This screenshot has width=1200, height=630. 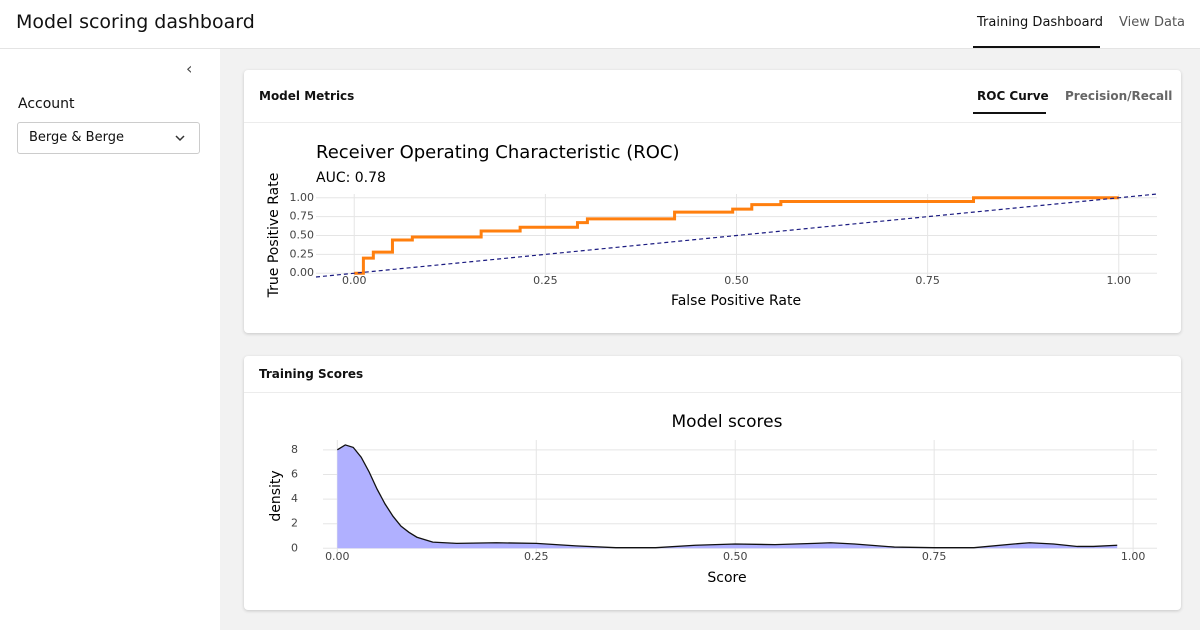 I want to click on nav-tab: View Data, so click(x=1152, y=22).